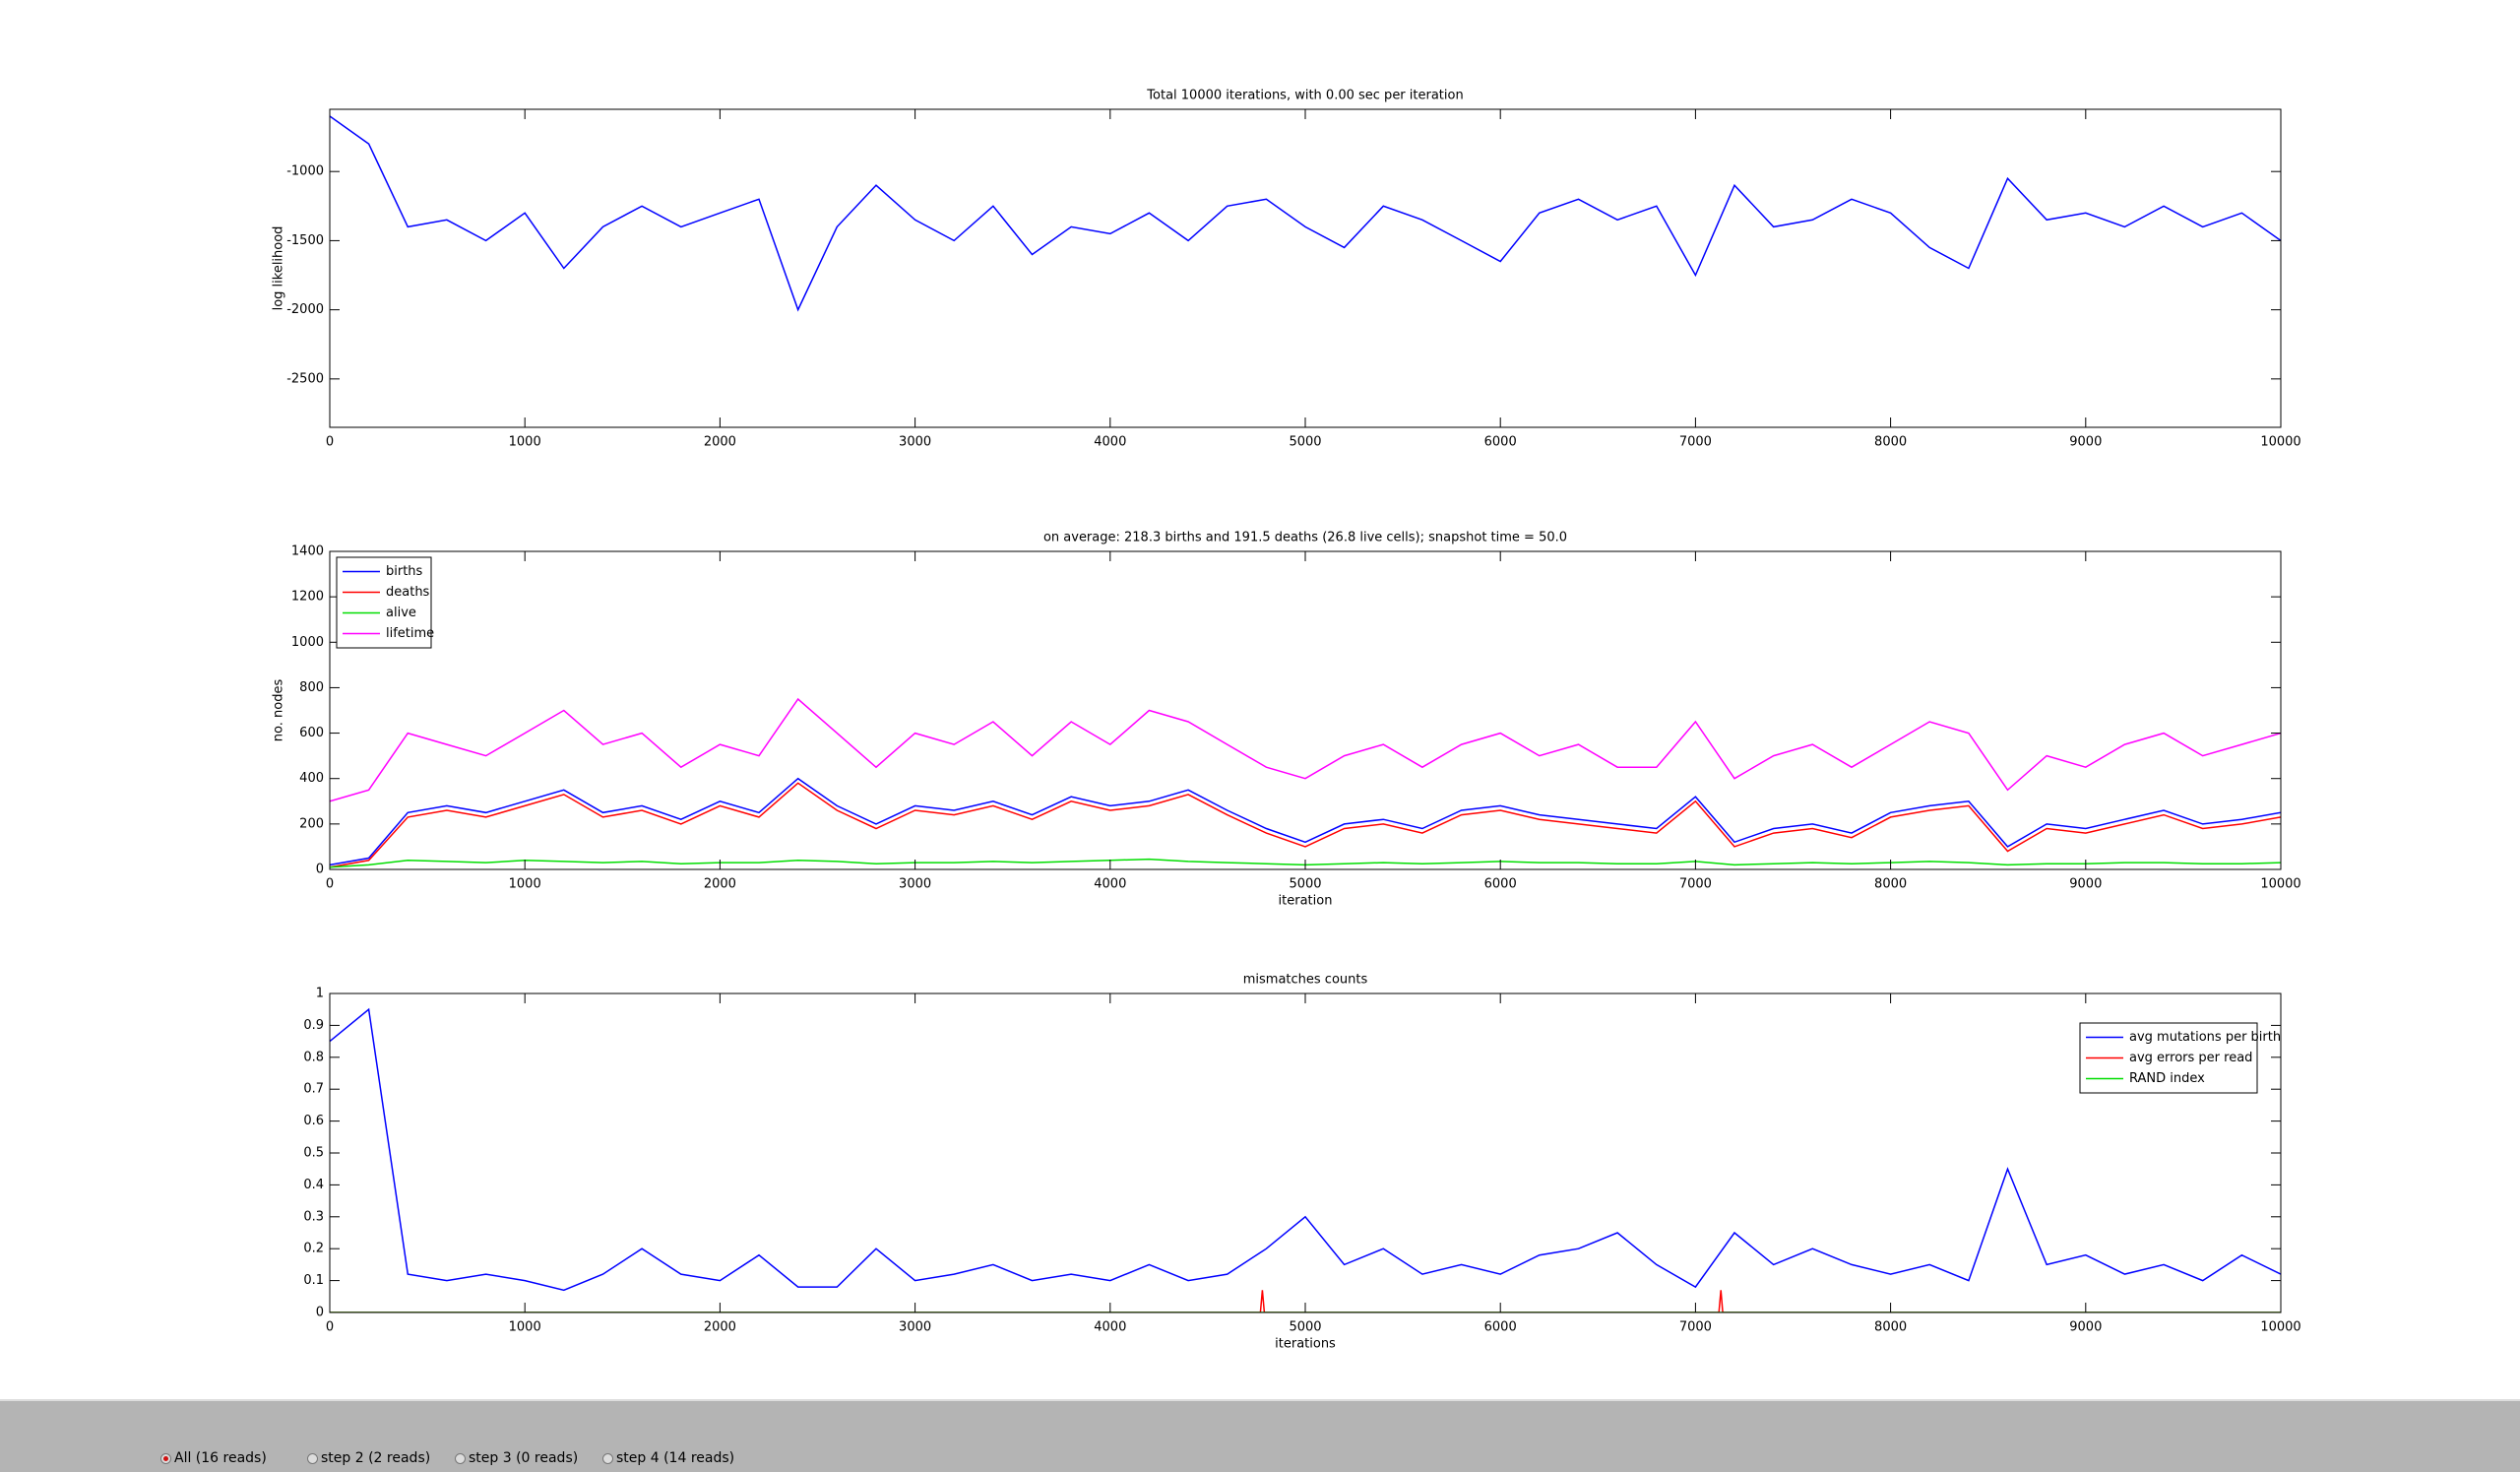  Describe the element at coordinates (2205, 1037) in the screenshot. I see `legend-label: avg mutations per birth` at that location.